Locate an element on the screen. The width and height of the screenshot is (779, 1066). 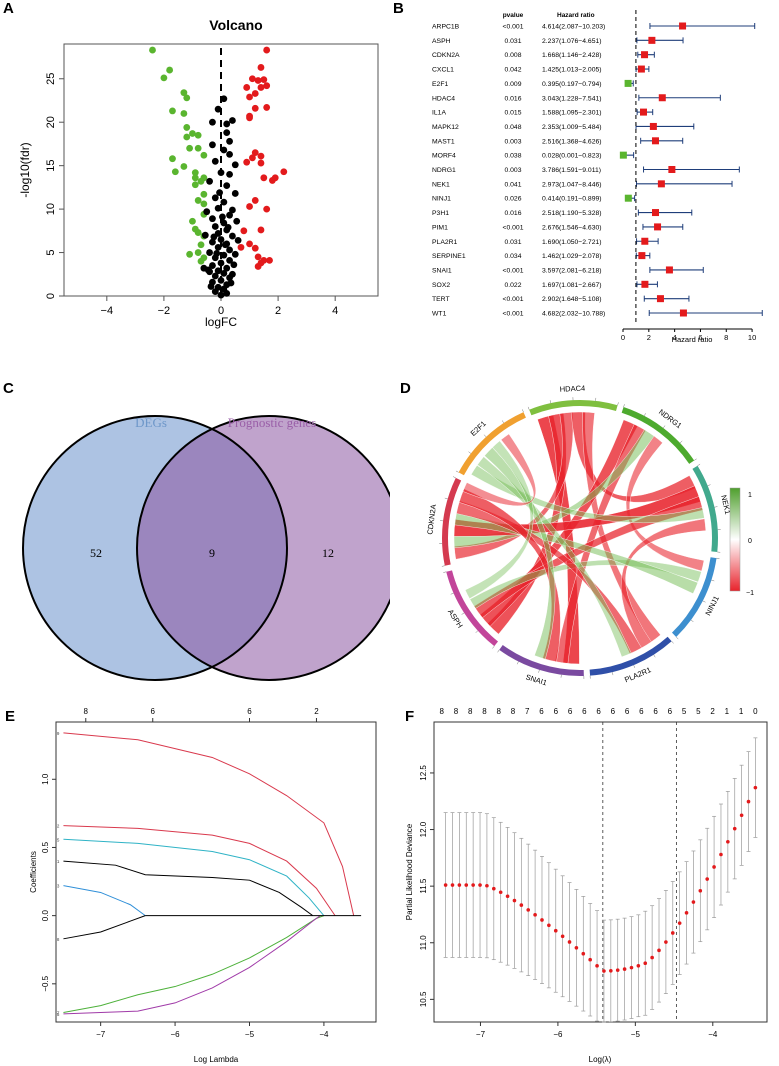
chord-legend-max: 1 is located at coordinates (750, 495).